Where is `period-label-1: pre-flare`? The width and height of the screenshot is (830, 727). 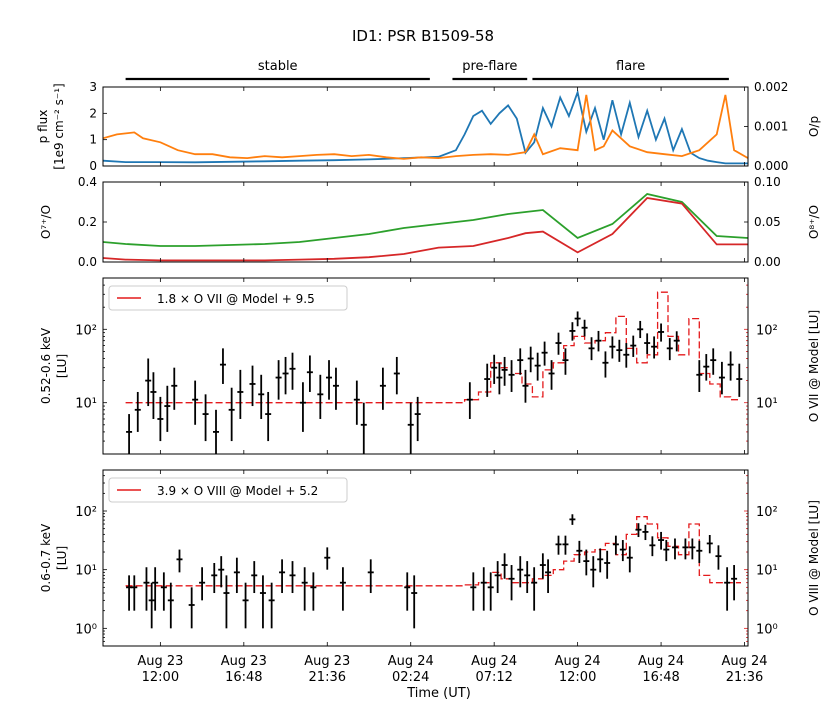
period-label-1: pre-flare is located at coordinates (489, 66).